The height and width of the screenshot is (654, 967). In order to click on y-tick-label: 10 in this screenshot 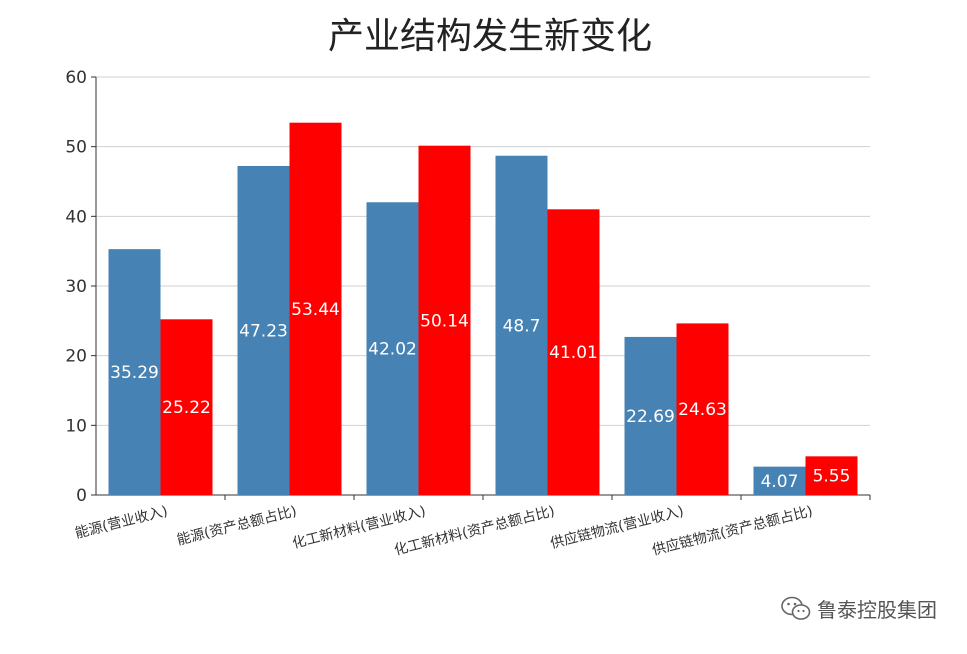, I will do `click(76, 426)`.